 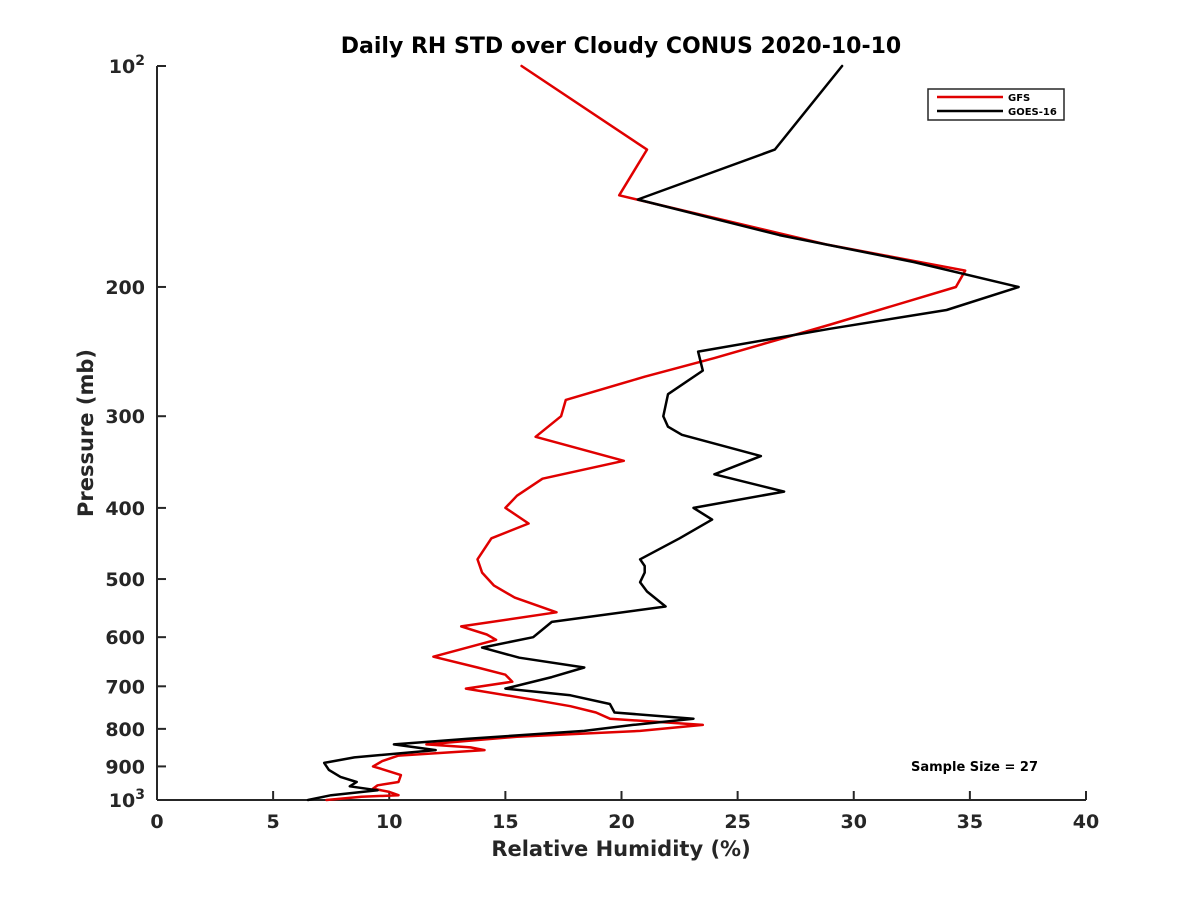 I want to click on y-tick-label: 10², so click(x=127, y=65).